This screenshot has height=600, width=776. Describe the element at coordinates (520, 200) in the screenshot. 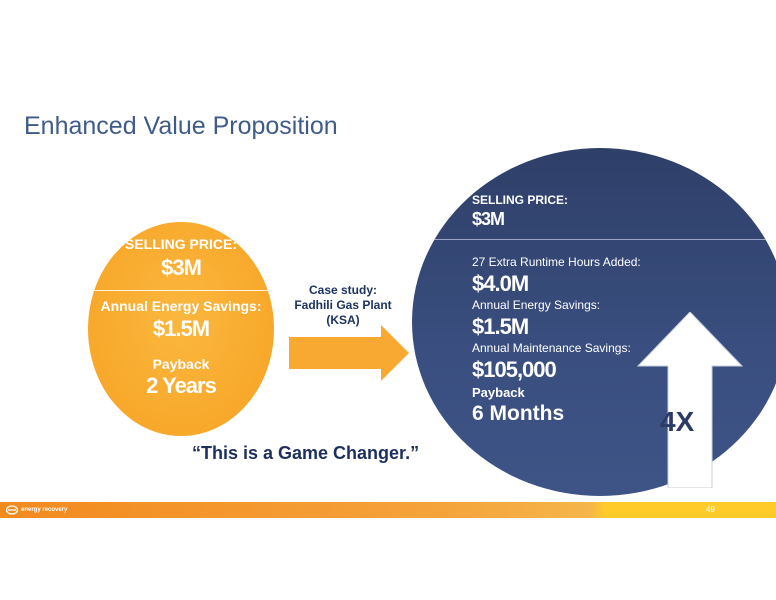

I see `right-selling-price-label: SELLING PRICE:` at that location.